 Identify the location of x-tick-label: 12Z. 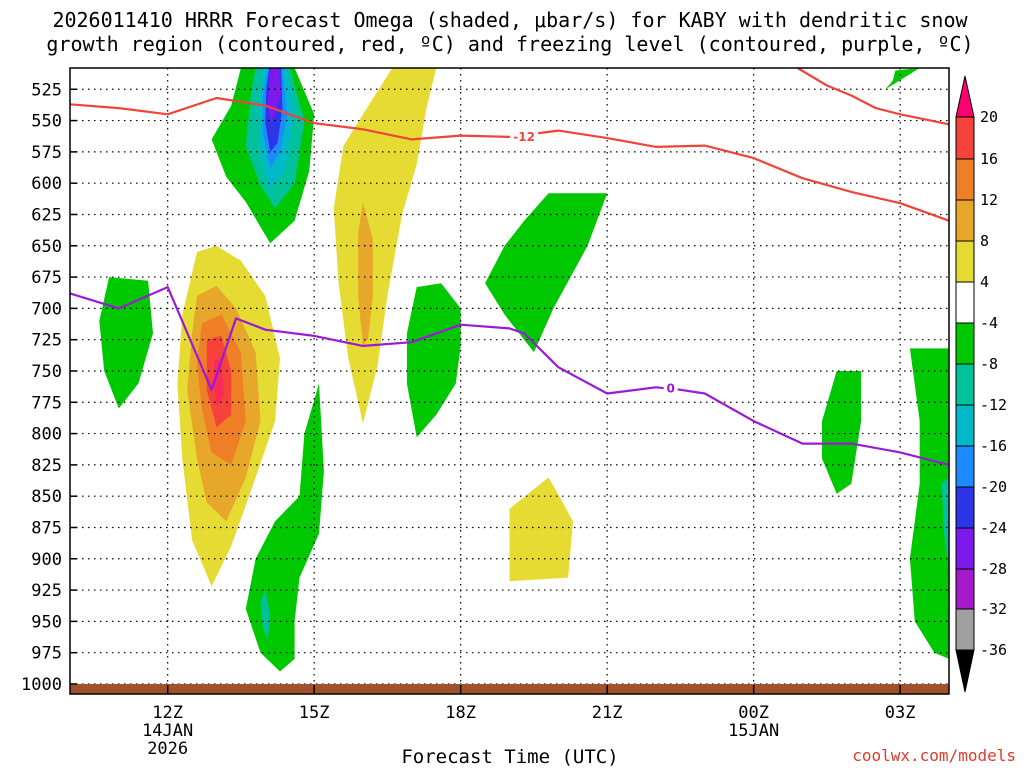
(167, 713).